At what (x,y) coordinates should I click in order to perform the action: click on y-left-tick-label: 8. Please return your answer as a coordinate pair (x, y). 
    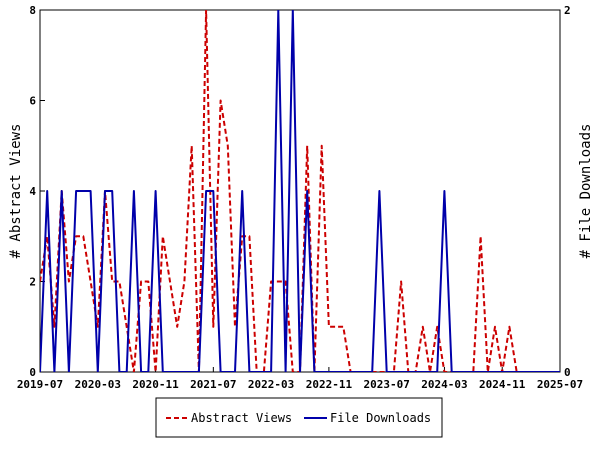
    Looking at the image, I should click on (32, 10).